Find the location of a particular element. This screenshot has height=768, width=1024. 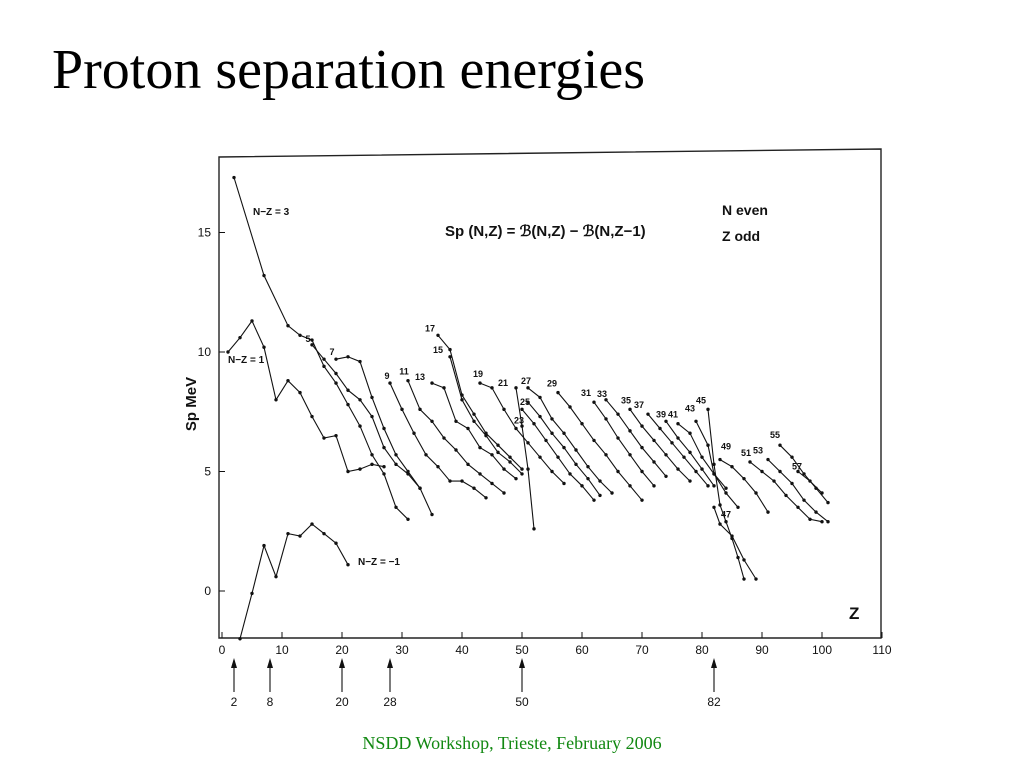

sequence-21-point is located at coordinates (522, 426).